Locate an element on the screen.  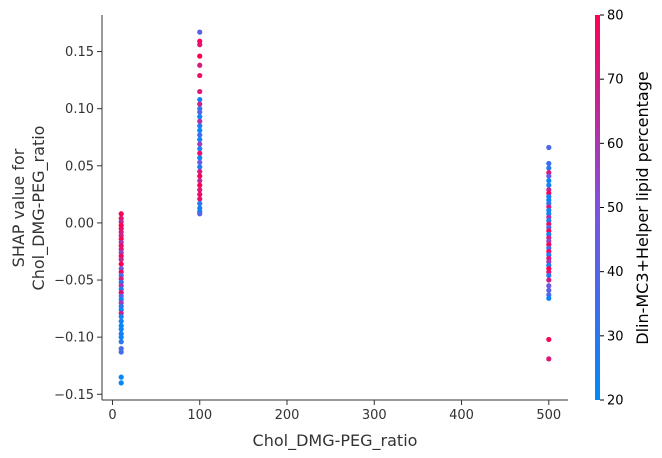
x-tick-label: 400 is located at coordinates (461, 415).